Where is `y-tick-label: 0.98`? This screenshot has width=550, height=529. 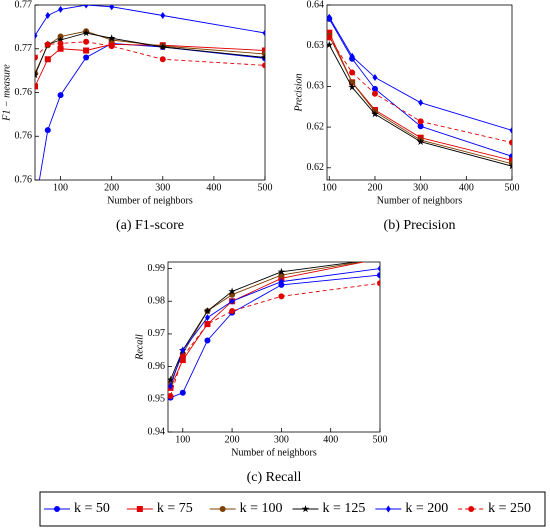 y-tick-label: 0.98 is located at coordinates (157, 301).